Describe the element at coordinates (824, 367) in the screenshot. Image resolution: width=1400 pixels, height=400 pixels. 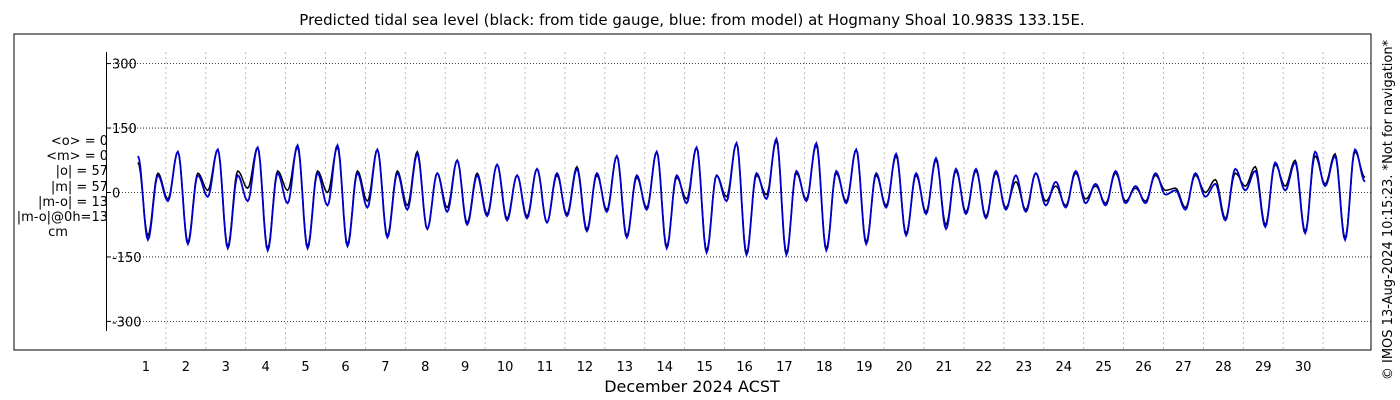
I see `x-tick-label: 18` at that location.